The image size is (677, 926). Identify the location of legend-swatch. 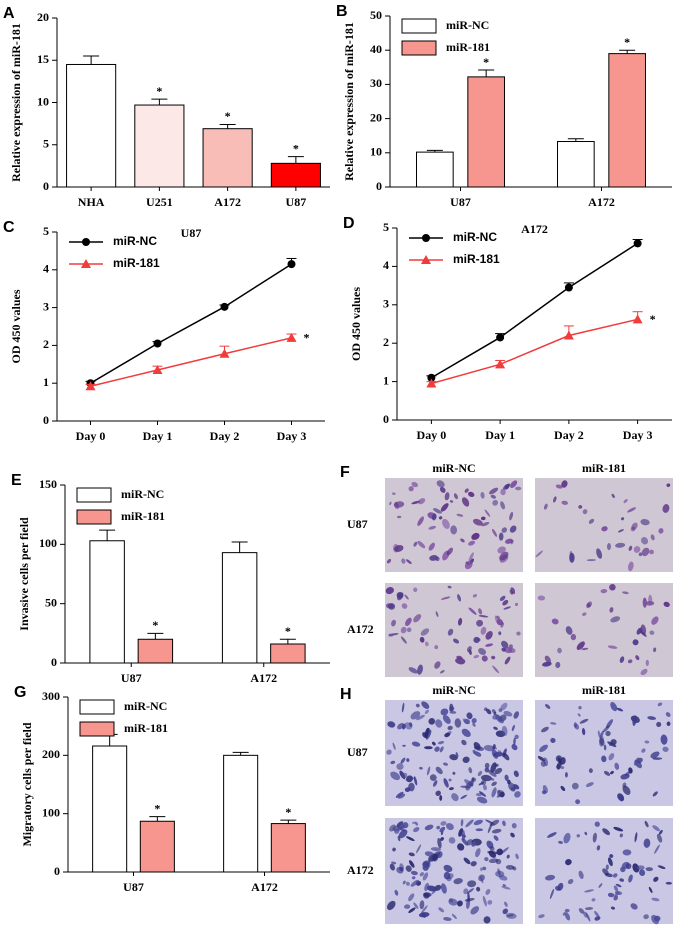
(97, 707).